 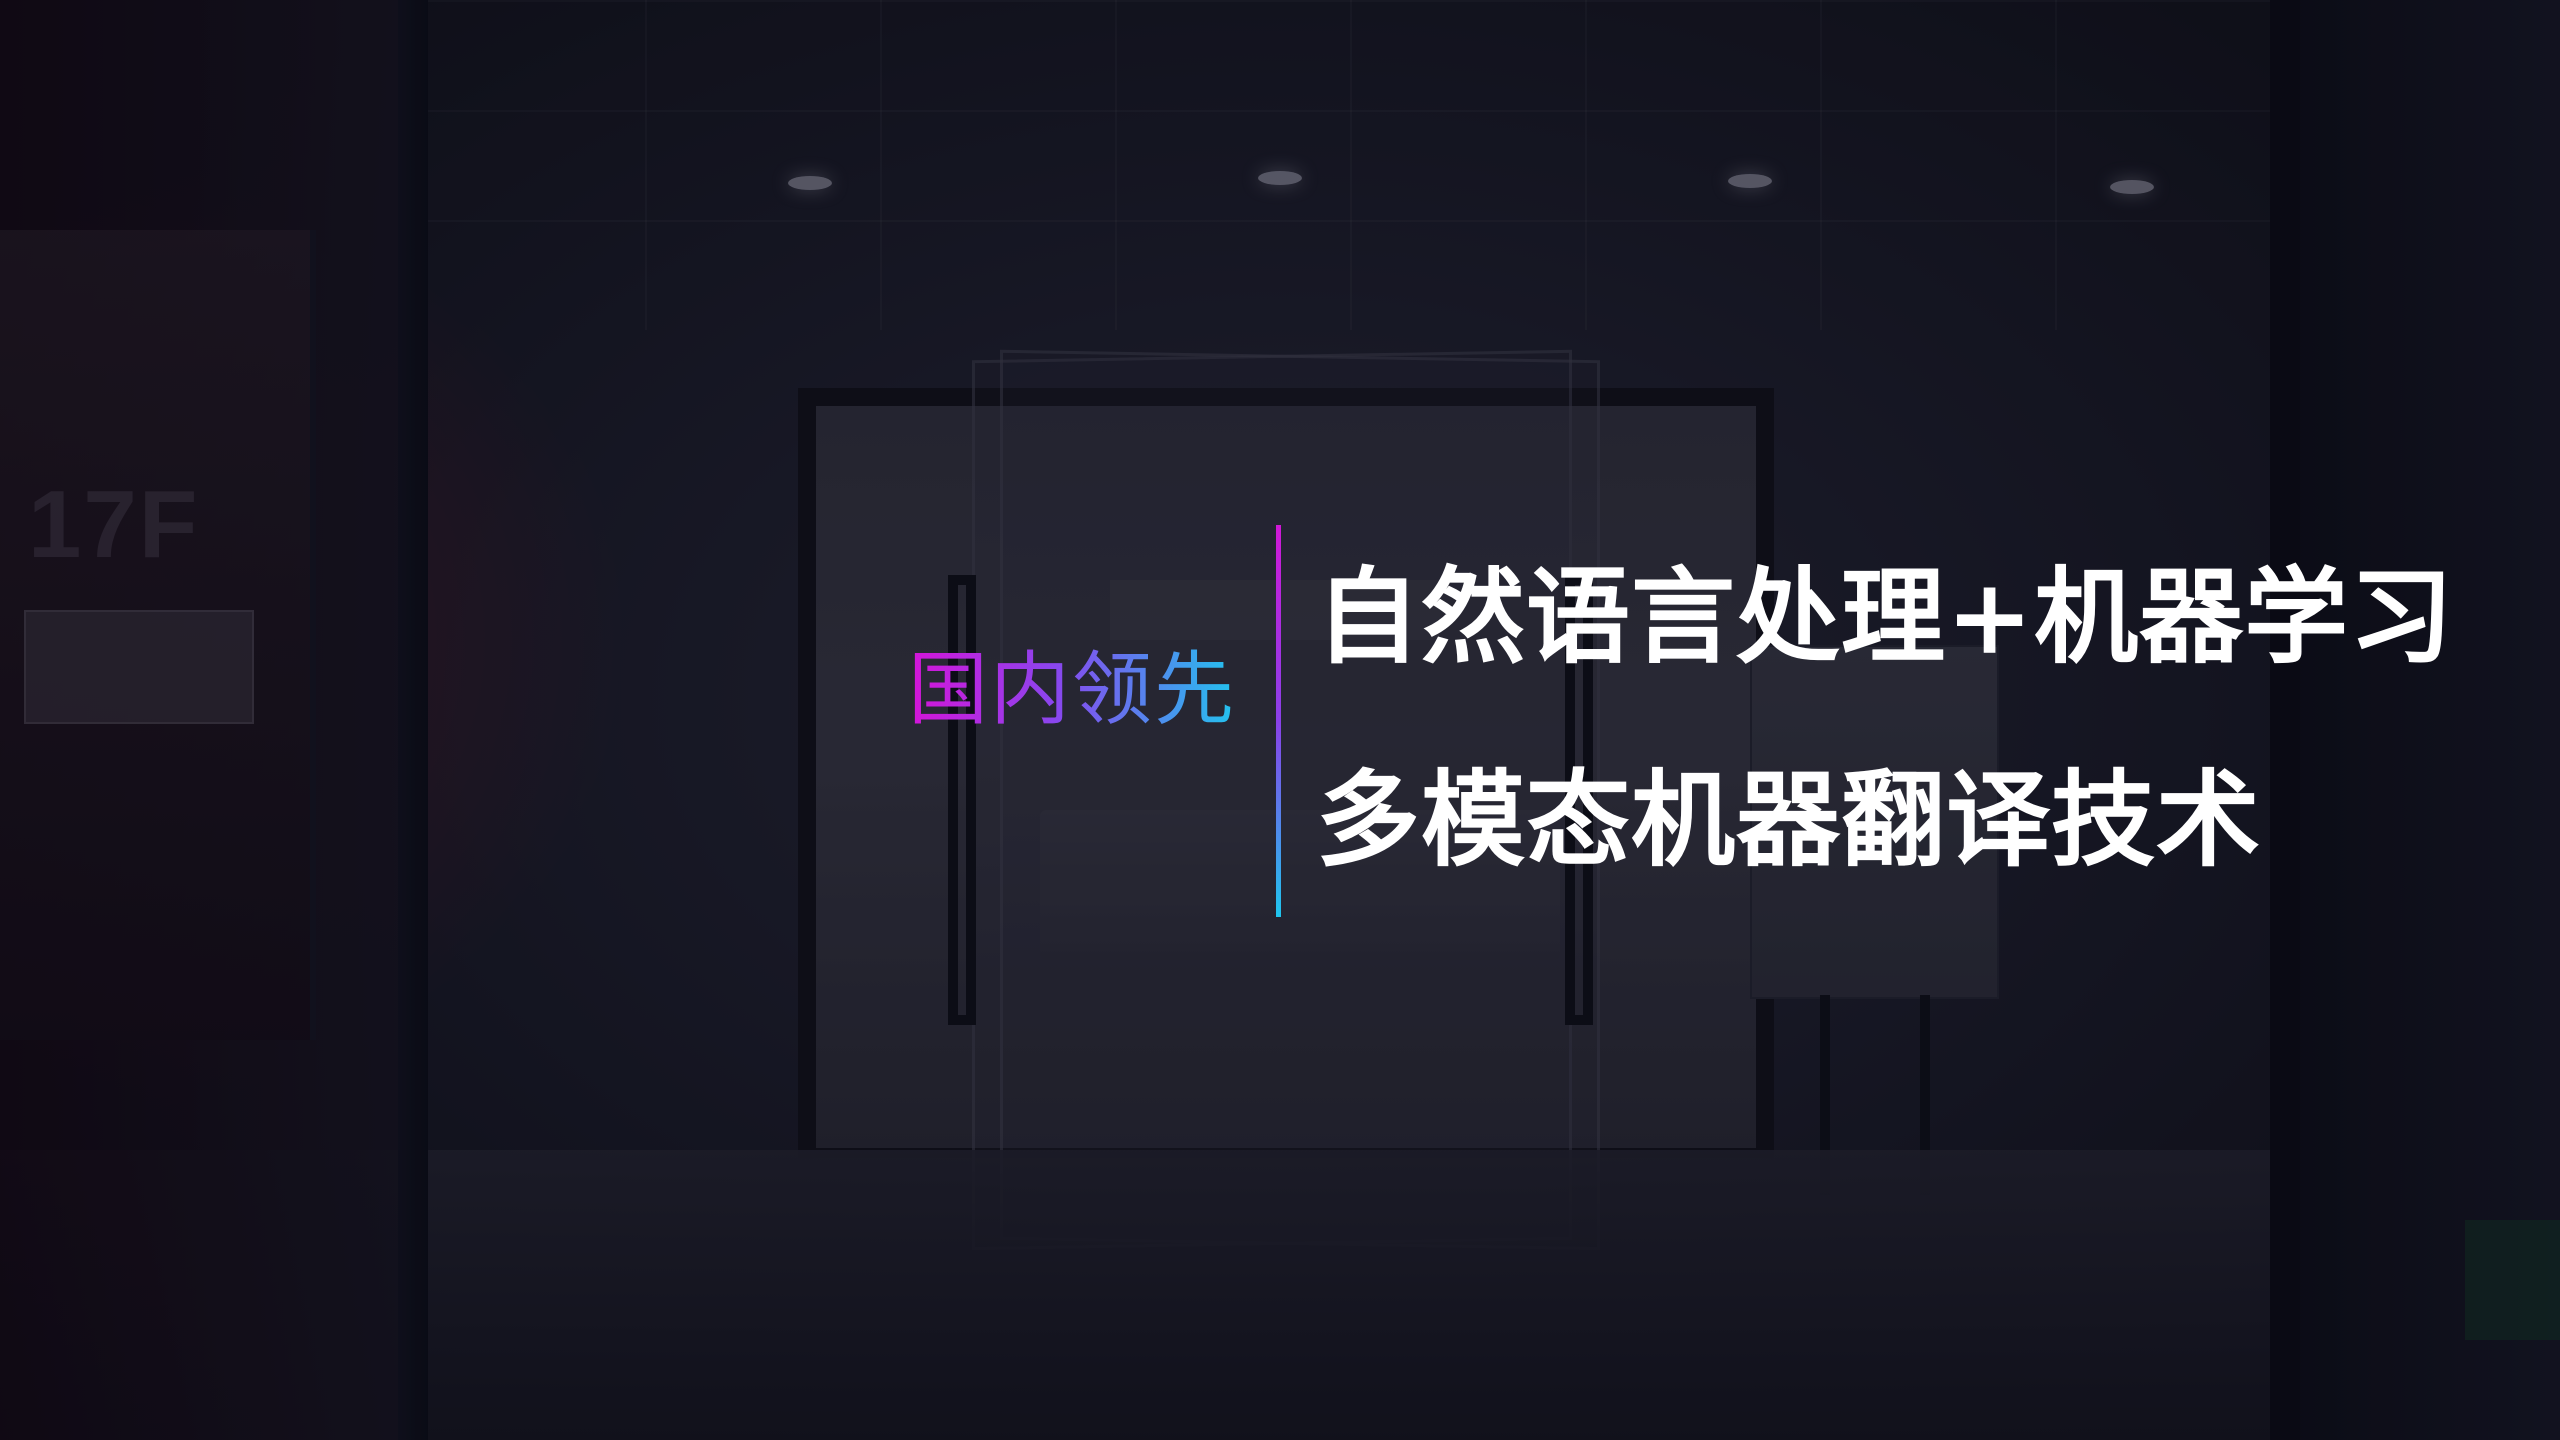 What do you see at coordinates (139, 667) in the screenshot?
I see `directory-plaque` at bounding box center [139, 667].